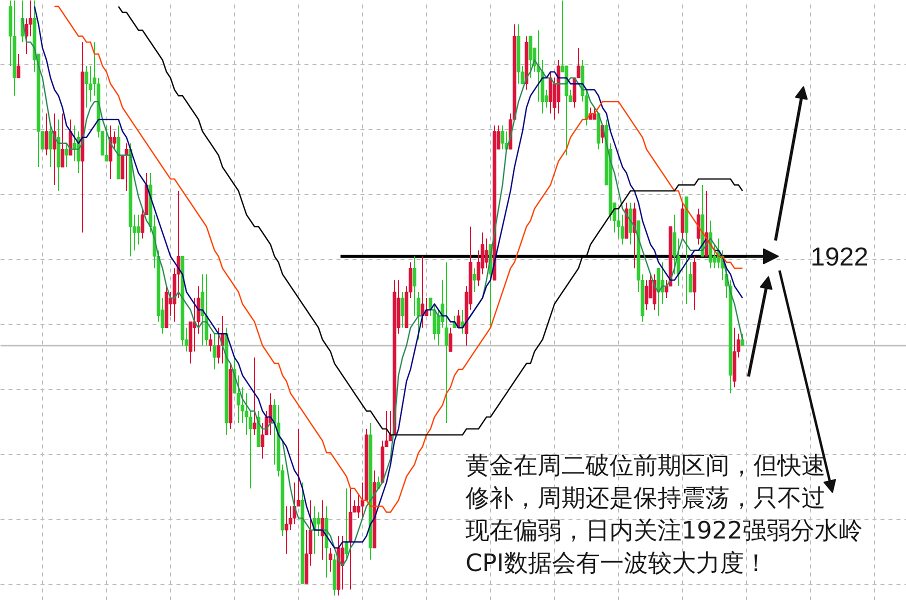  What do you see at coordinates (664, 530) in the screenshot?
I see `annotation: 现在偏弱，日内关注1922强弱分水岭` at bounding box center [664, 530].